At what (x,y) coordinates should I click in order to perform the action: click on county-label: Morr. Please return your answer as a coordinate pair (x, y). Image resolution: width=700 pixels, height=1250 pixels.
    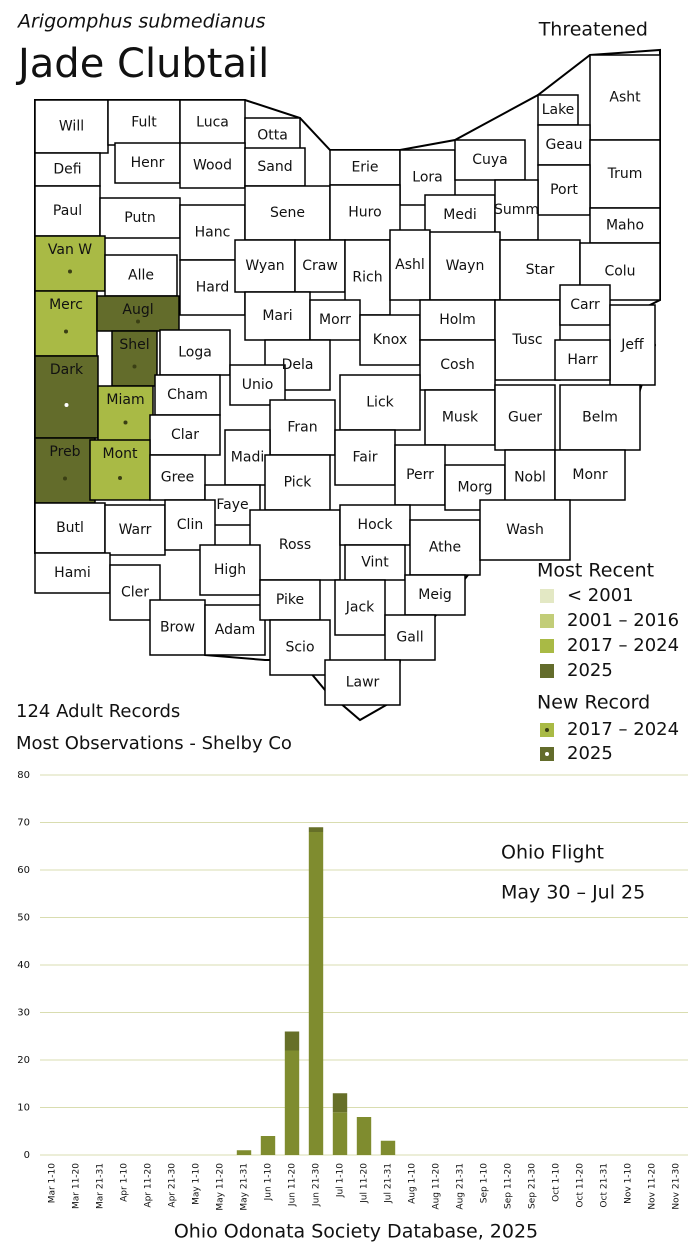
    Looking at the image, I should click on (335, 320).